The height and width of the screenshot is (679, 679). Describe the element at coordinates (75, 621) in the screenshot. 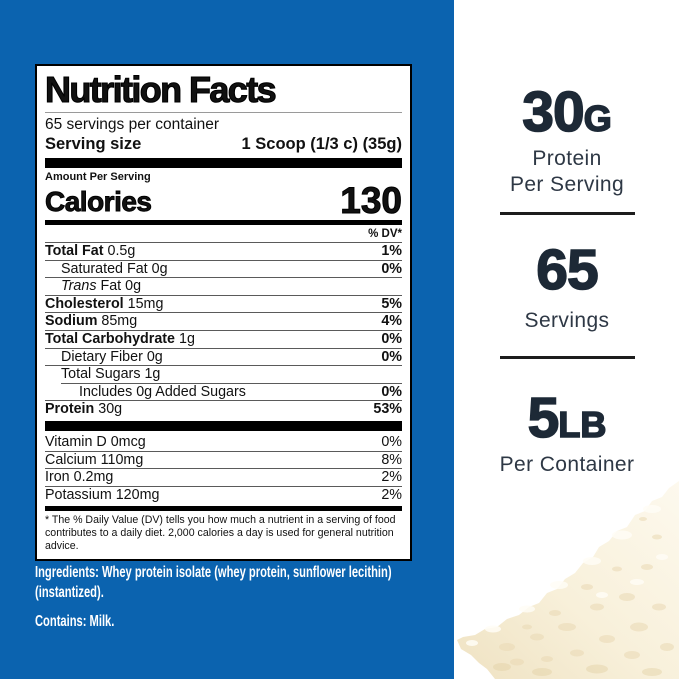

I see `contains-statement: Contains: Milk.` at that location.